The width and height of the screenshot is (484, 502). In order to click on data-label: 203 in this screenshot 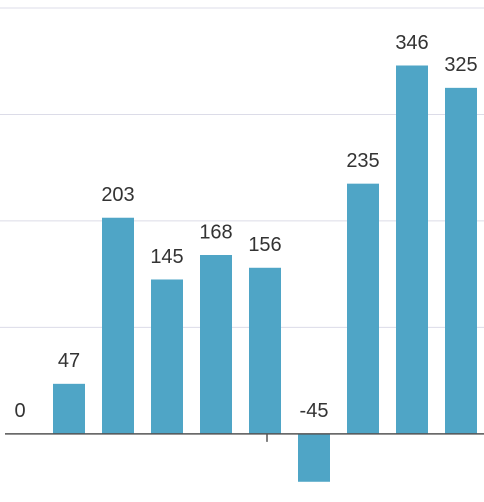, I will do `click(117, 195)`.